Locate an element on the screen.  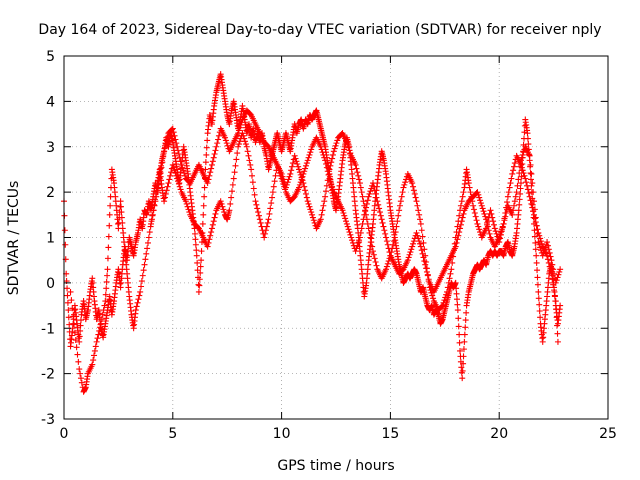
x-tick-label: 15 is located at coordinates (390, 434).